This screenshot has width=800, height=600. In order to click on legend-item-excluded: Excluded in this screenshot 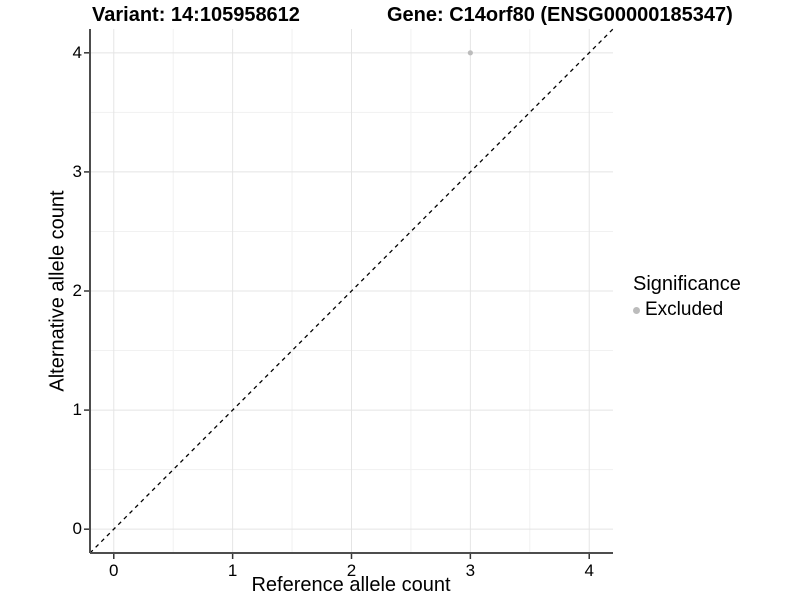, I will do `click(687, 310)`.